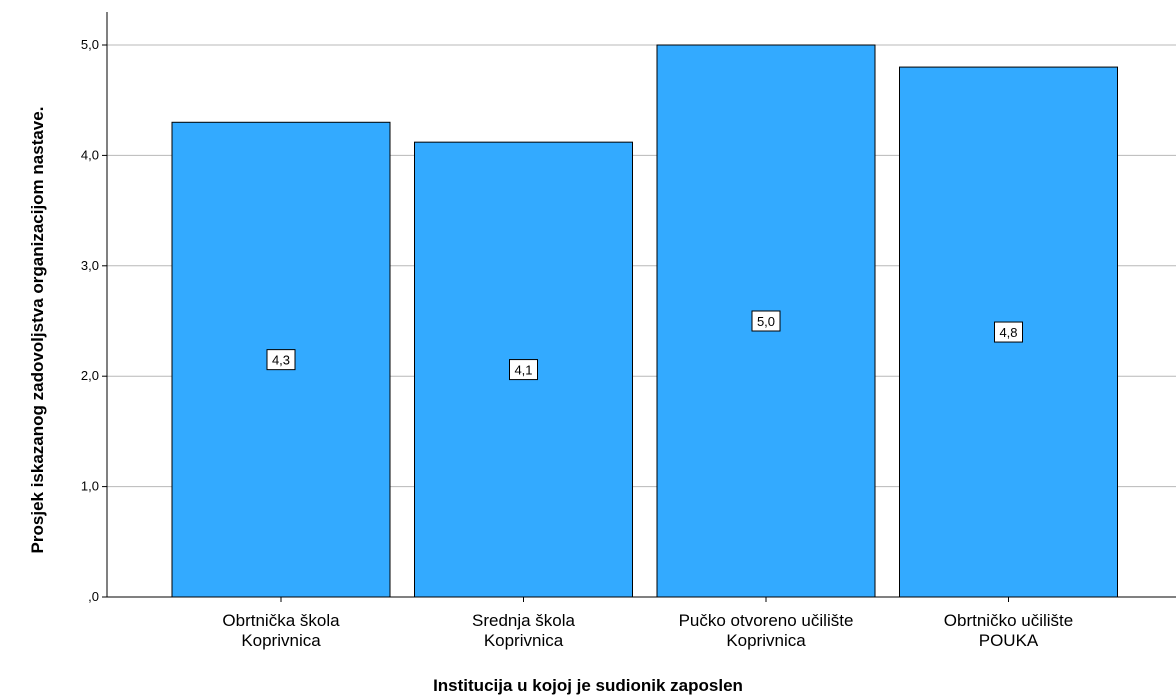  Describe the element at coordinates (281, 630) in the screenshot. I see `x-tick-label: Obrtnička škola Koprivnica` at that location.